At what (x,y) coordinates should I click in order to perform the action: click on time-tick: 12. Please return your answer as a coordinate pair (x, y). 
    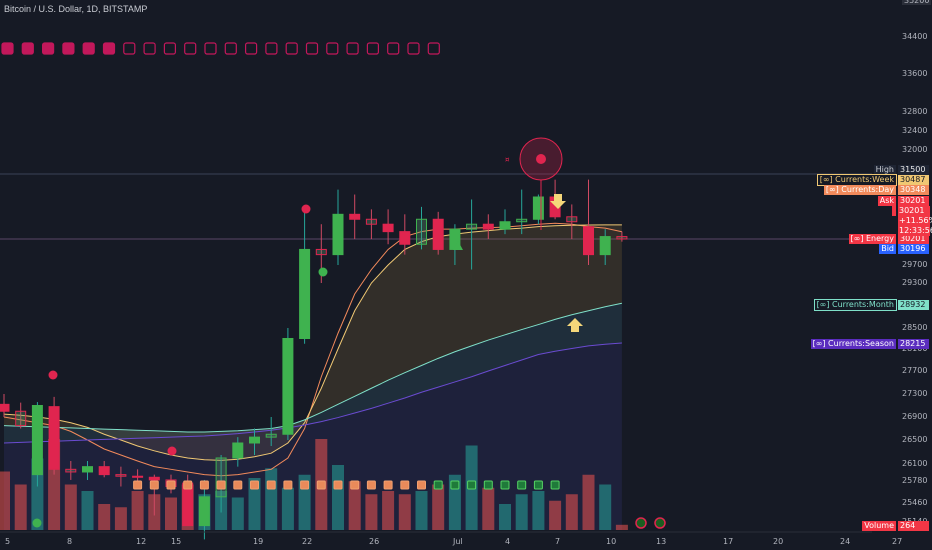
    Looking at the image, I should click on (141, 541).